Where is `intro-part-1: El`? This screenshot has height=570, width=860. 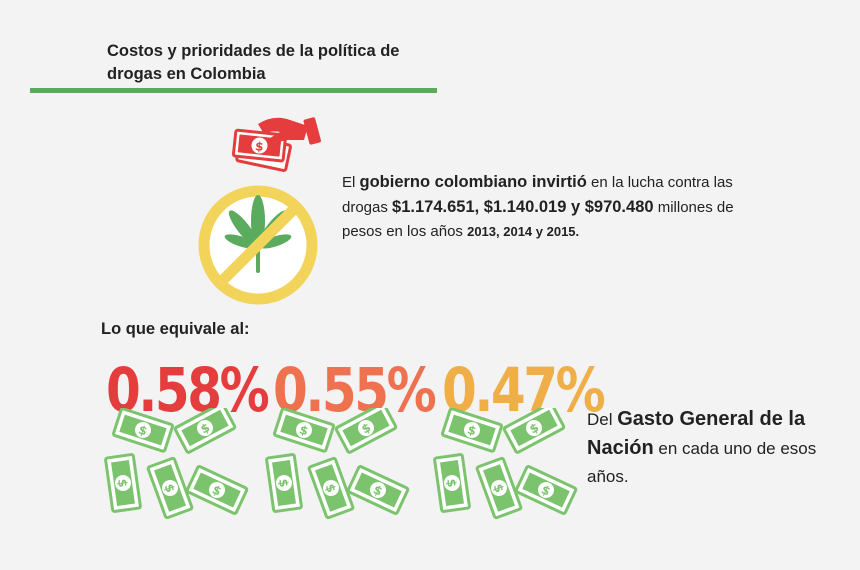
intro-part-1: El is located at coordinates (351, 182).